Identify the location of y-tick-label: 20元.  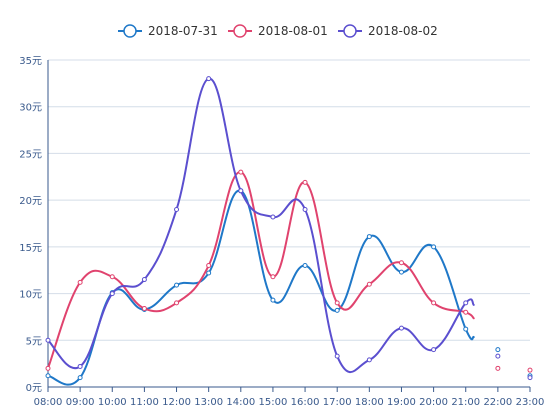
(30, 201).